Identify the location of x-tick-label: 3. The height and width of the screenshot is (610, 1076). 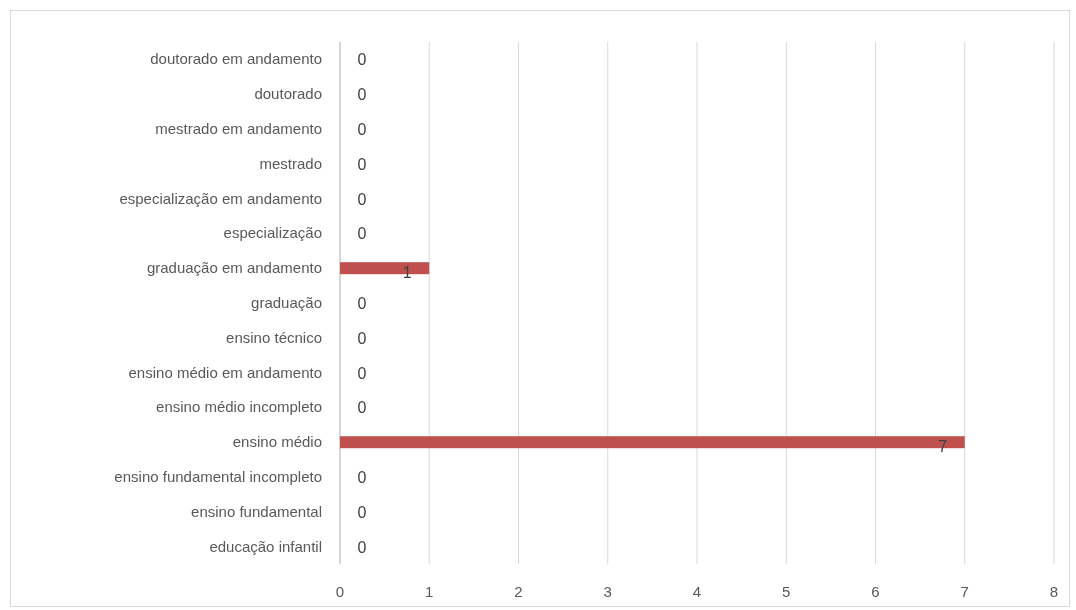
(607, 591).